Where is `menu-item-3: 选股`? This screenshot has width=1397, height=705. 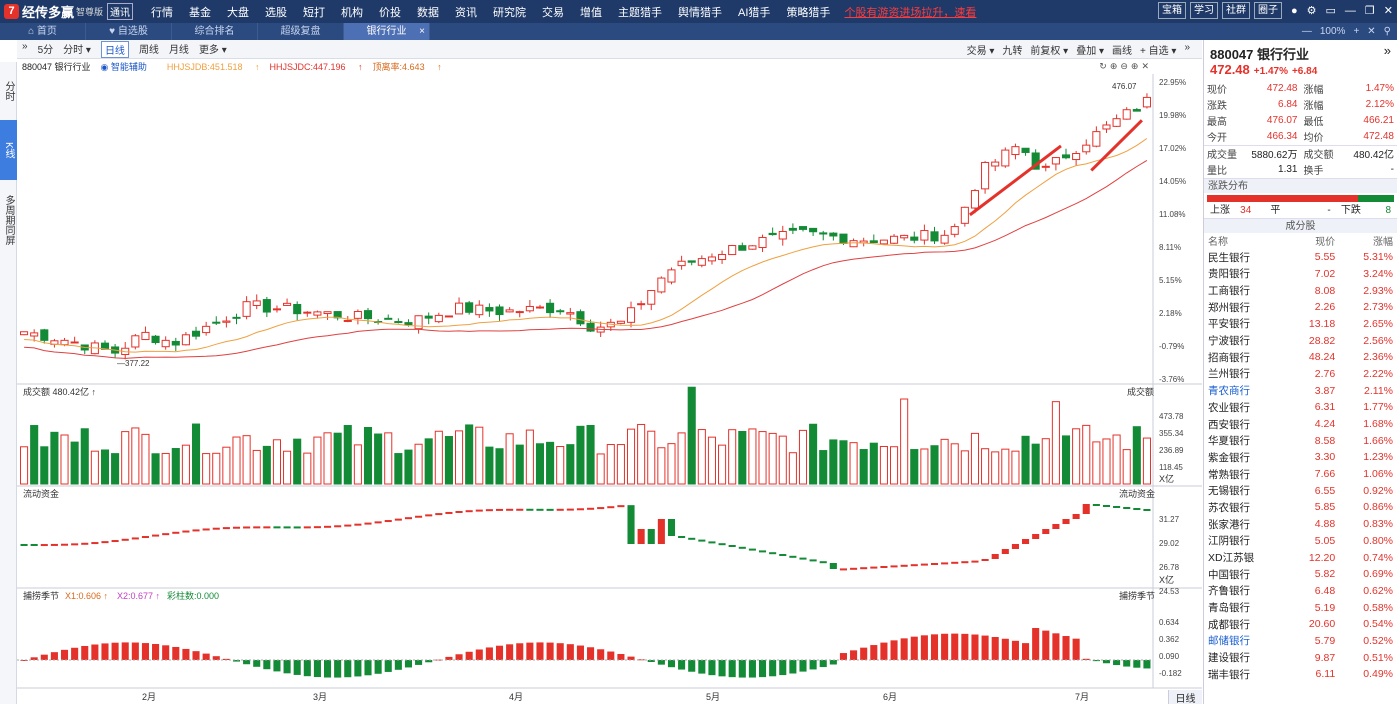
menu-item-3: 选股 is located at coordinates (276, 12).